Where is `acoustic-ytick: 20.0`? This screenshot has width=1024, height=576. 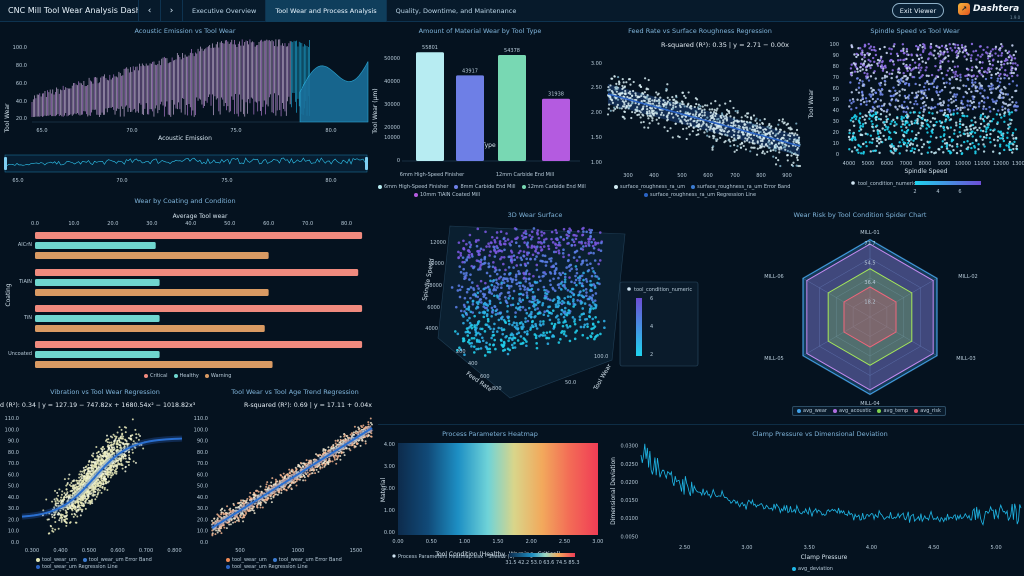 acoustic-ytick: 20.0 is located at coordinates (21, 119).